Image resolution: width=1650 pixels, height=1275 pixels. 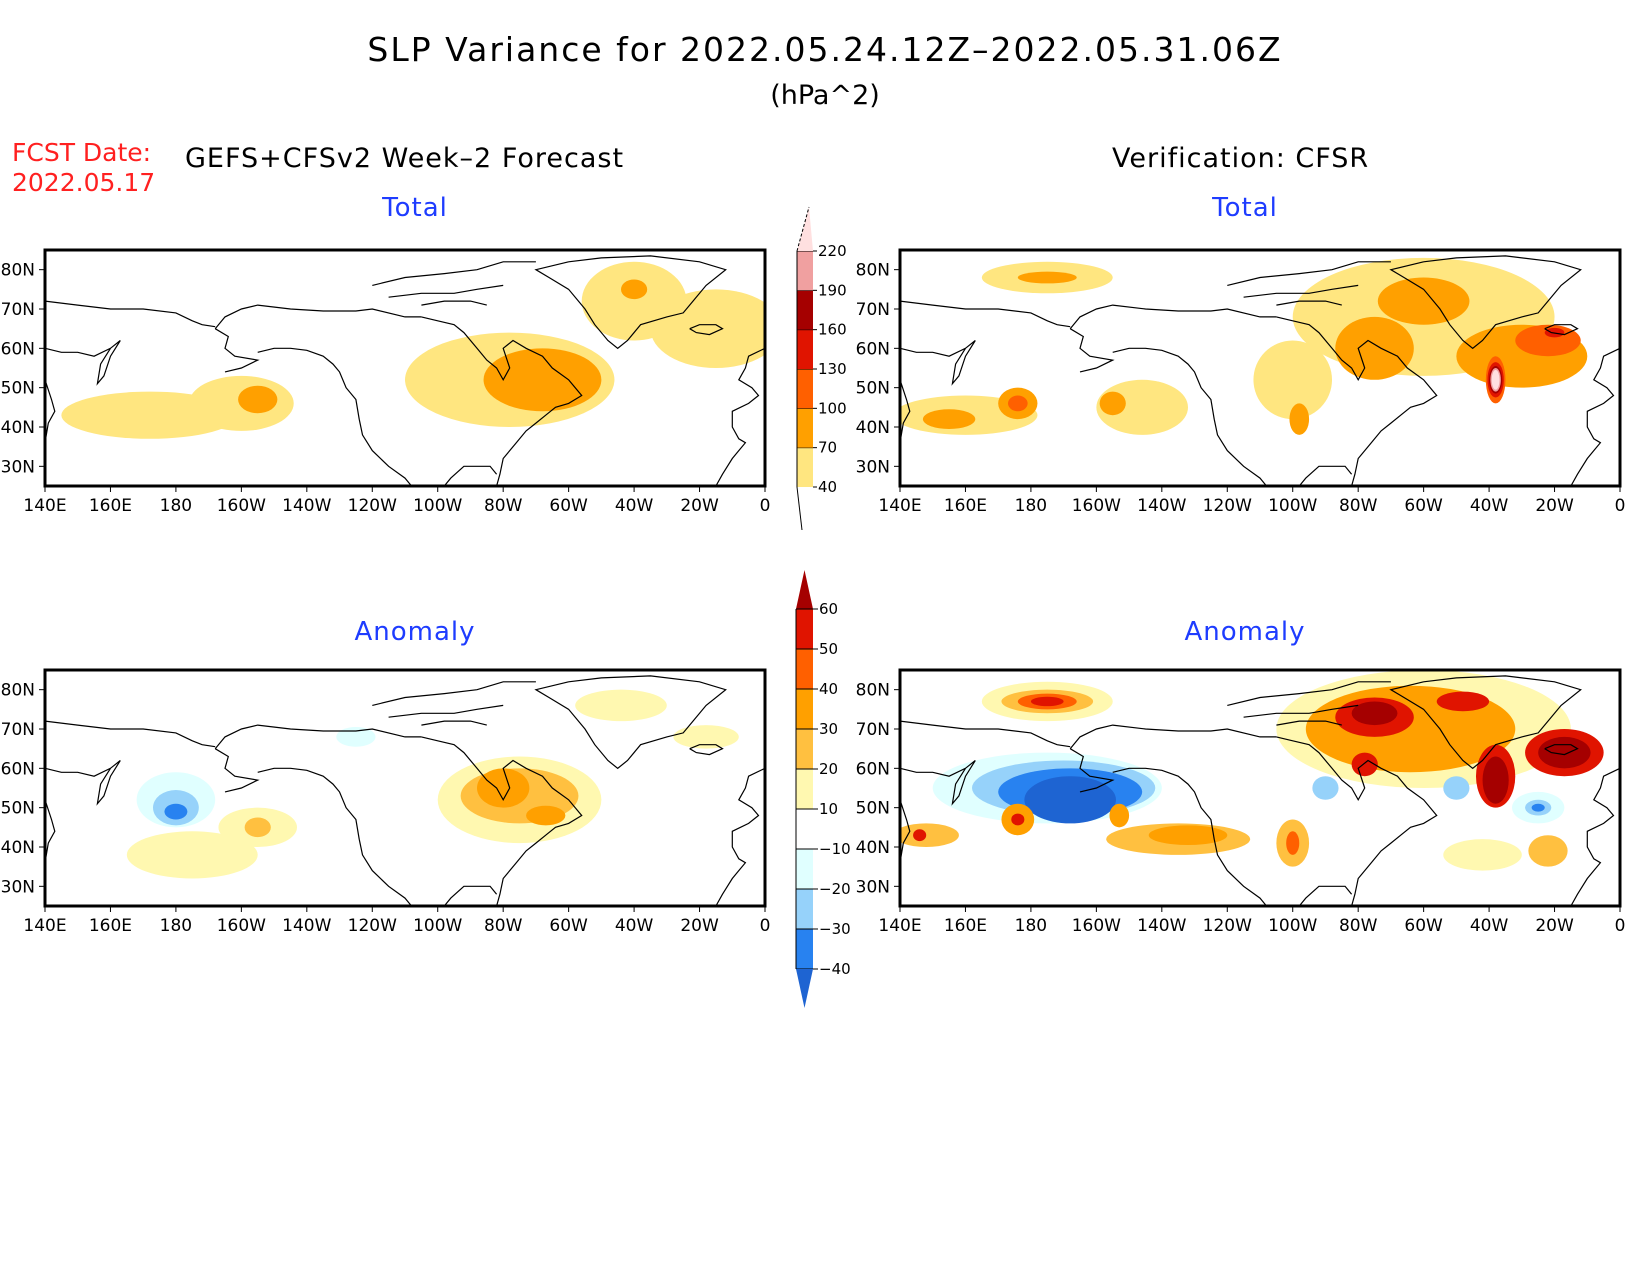 What do you see at coordinates (828, 689) in the screenshot?
I see `colorbar-label: 40` at bounding box center [828, 689].